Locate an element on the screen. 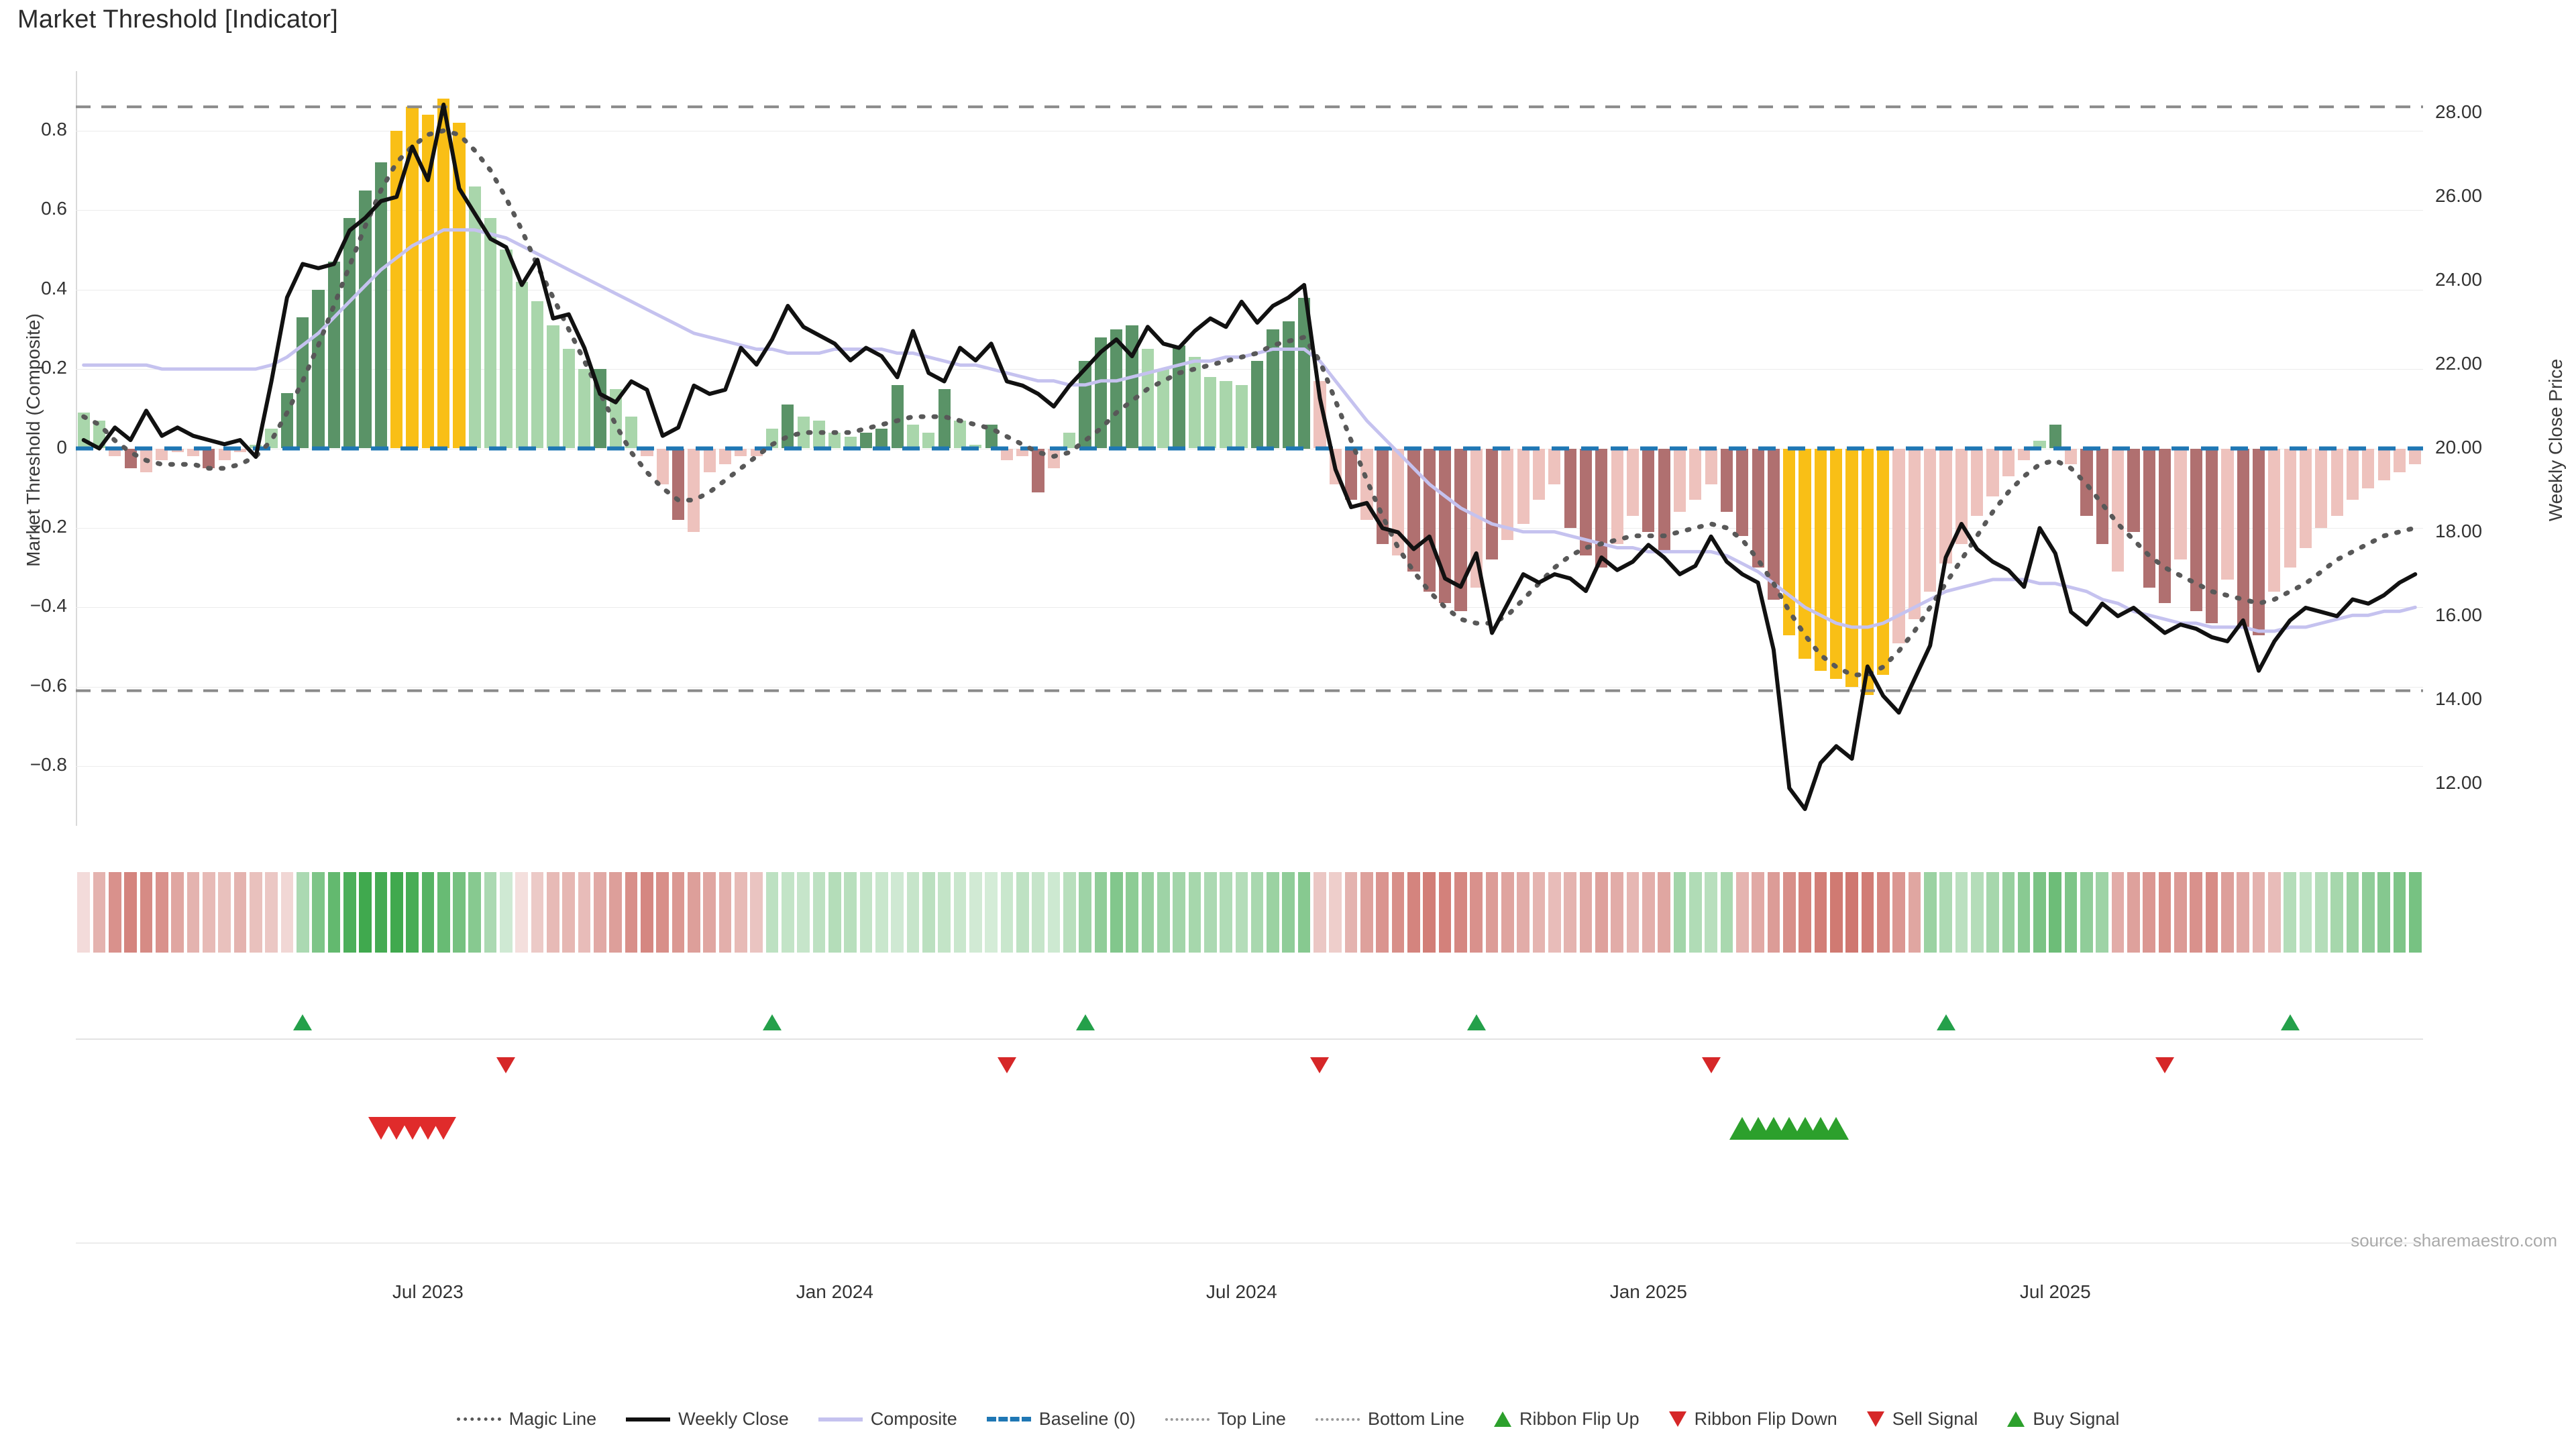  legend-item: Baseline (0) is located at coordinates (1061, 1419).